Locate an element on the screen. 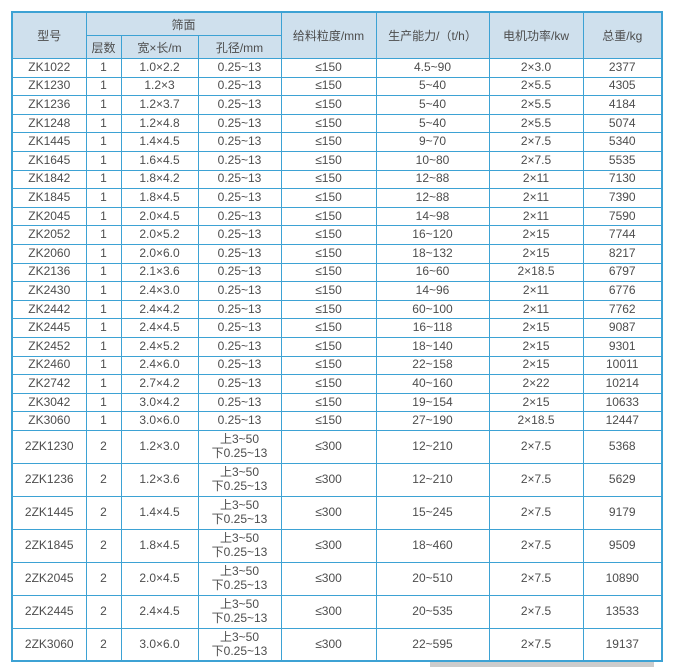  table-row: ZK2442 1 2.4×4.2 0.25~13 ≤150 60~100 2×11 7762 is located at coordinates (337, 309).